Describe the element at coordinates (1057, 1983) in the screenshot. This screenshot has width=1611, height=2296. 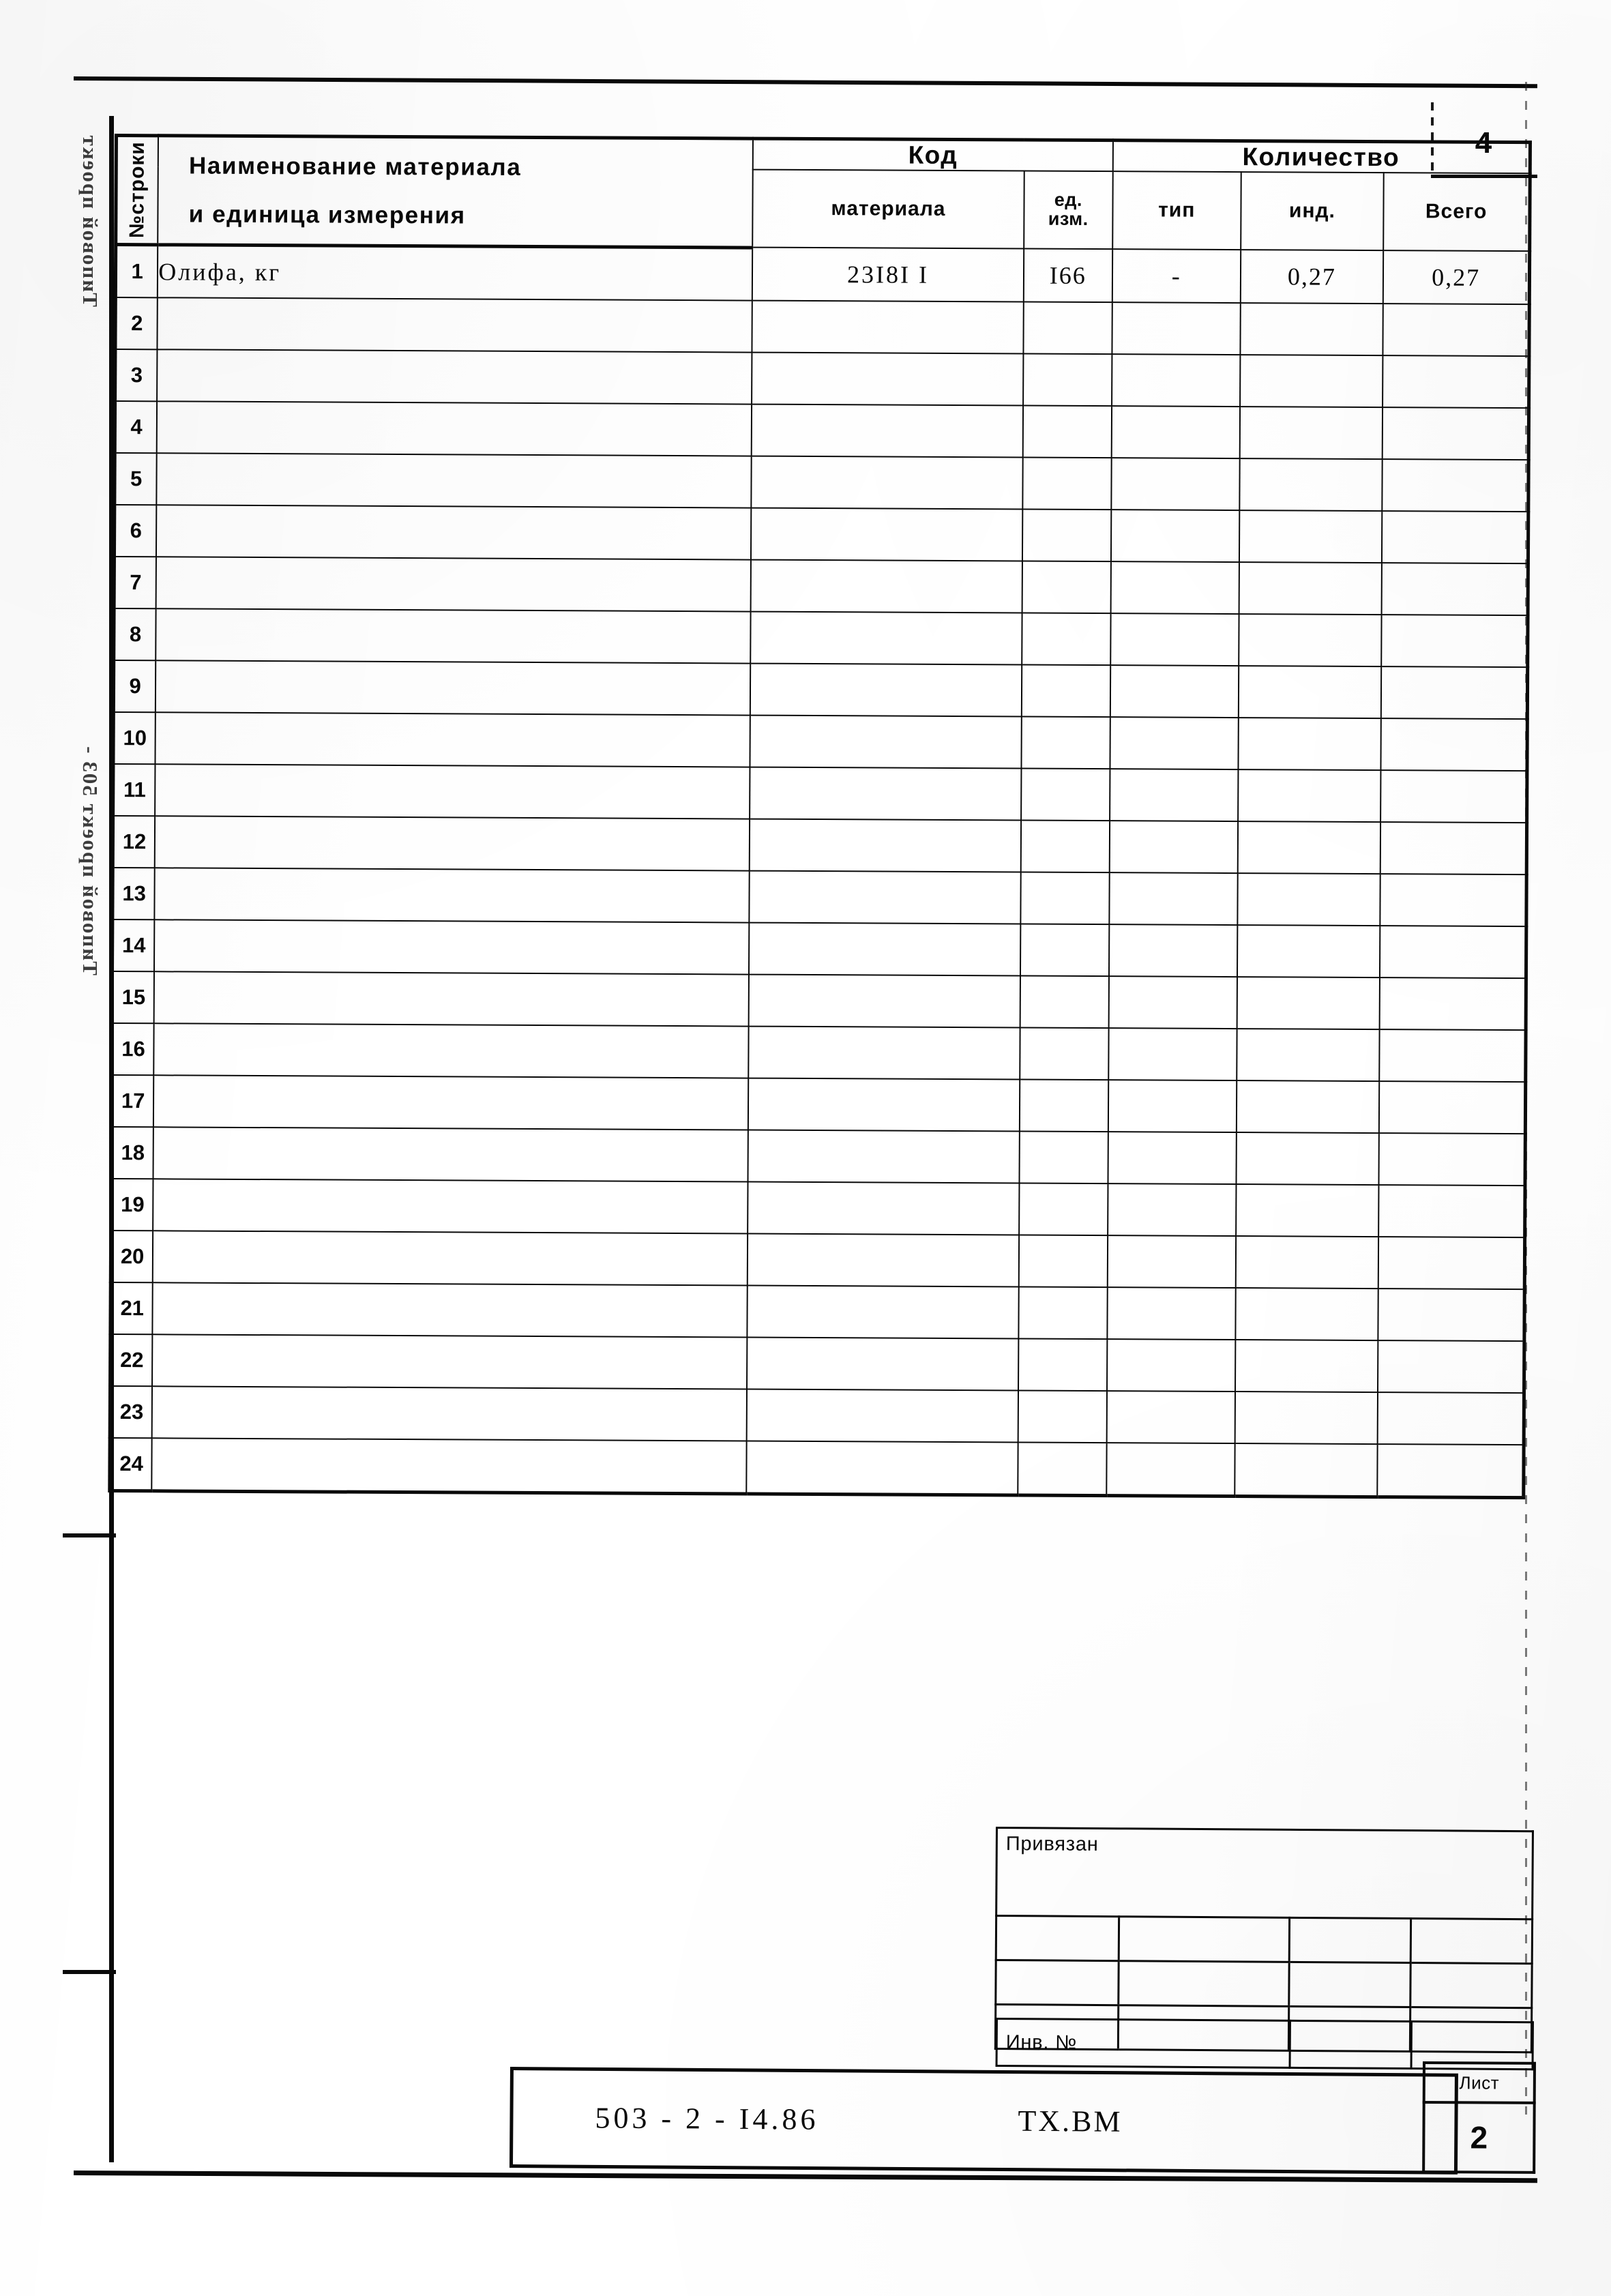
I see `title-block-cell-2a` at that location.